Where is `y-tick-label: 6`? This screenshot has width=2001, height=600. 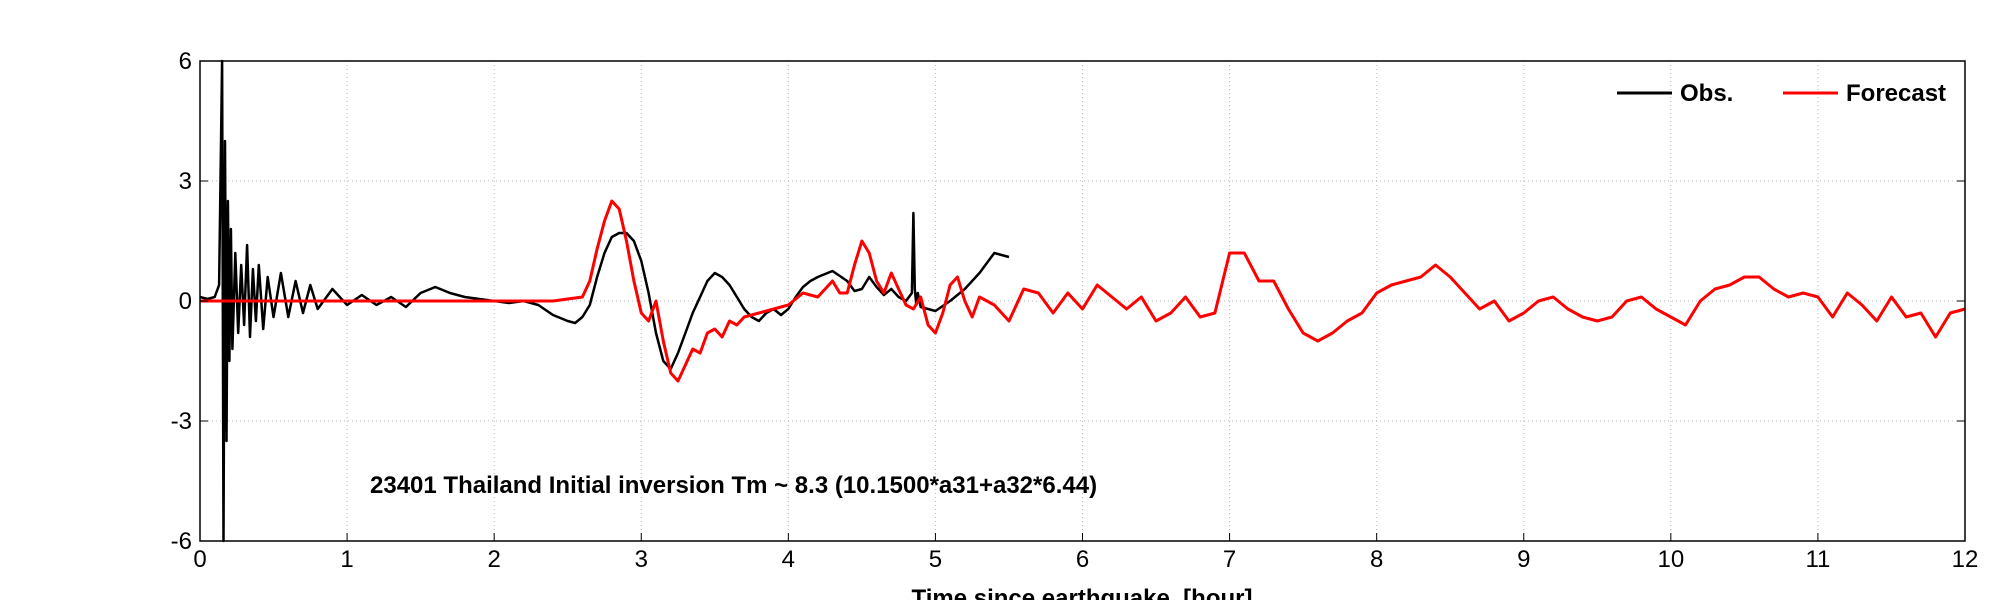 y-tick-label: 6 is located at coordinates (185, 61).